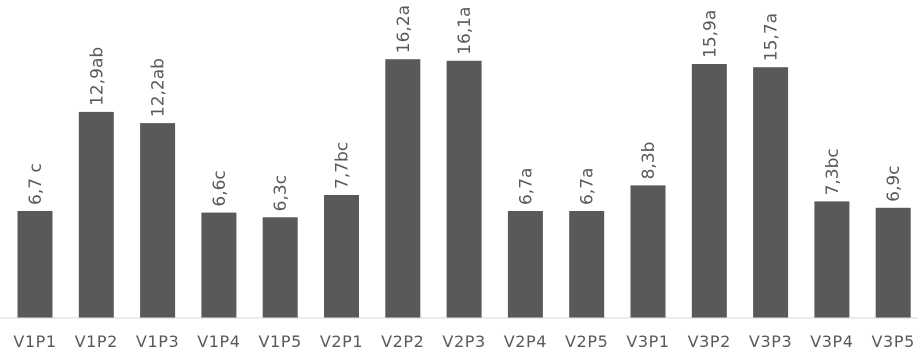 The image size is (918, 358). Describe the element at coordinates (465, 31) in the screenshot. I see `data-label-v2p3: 16,1a` at that location.